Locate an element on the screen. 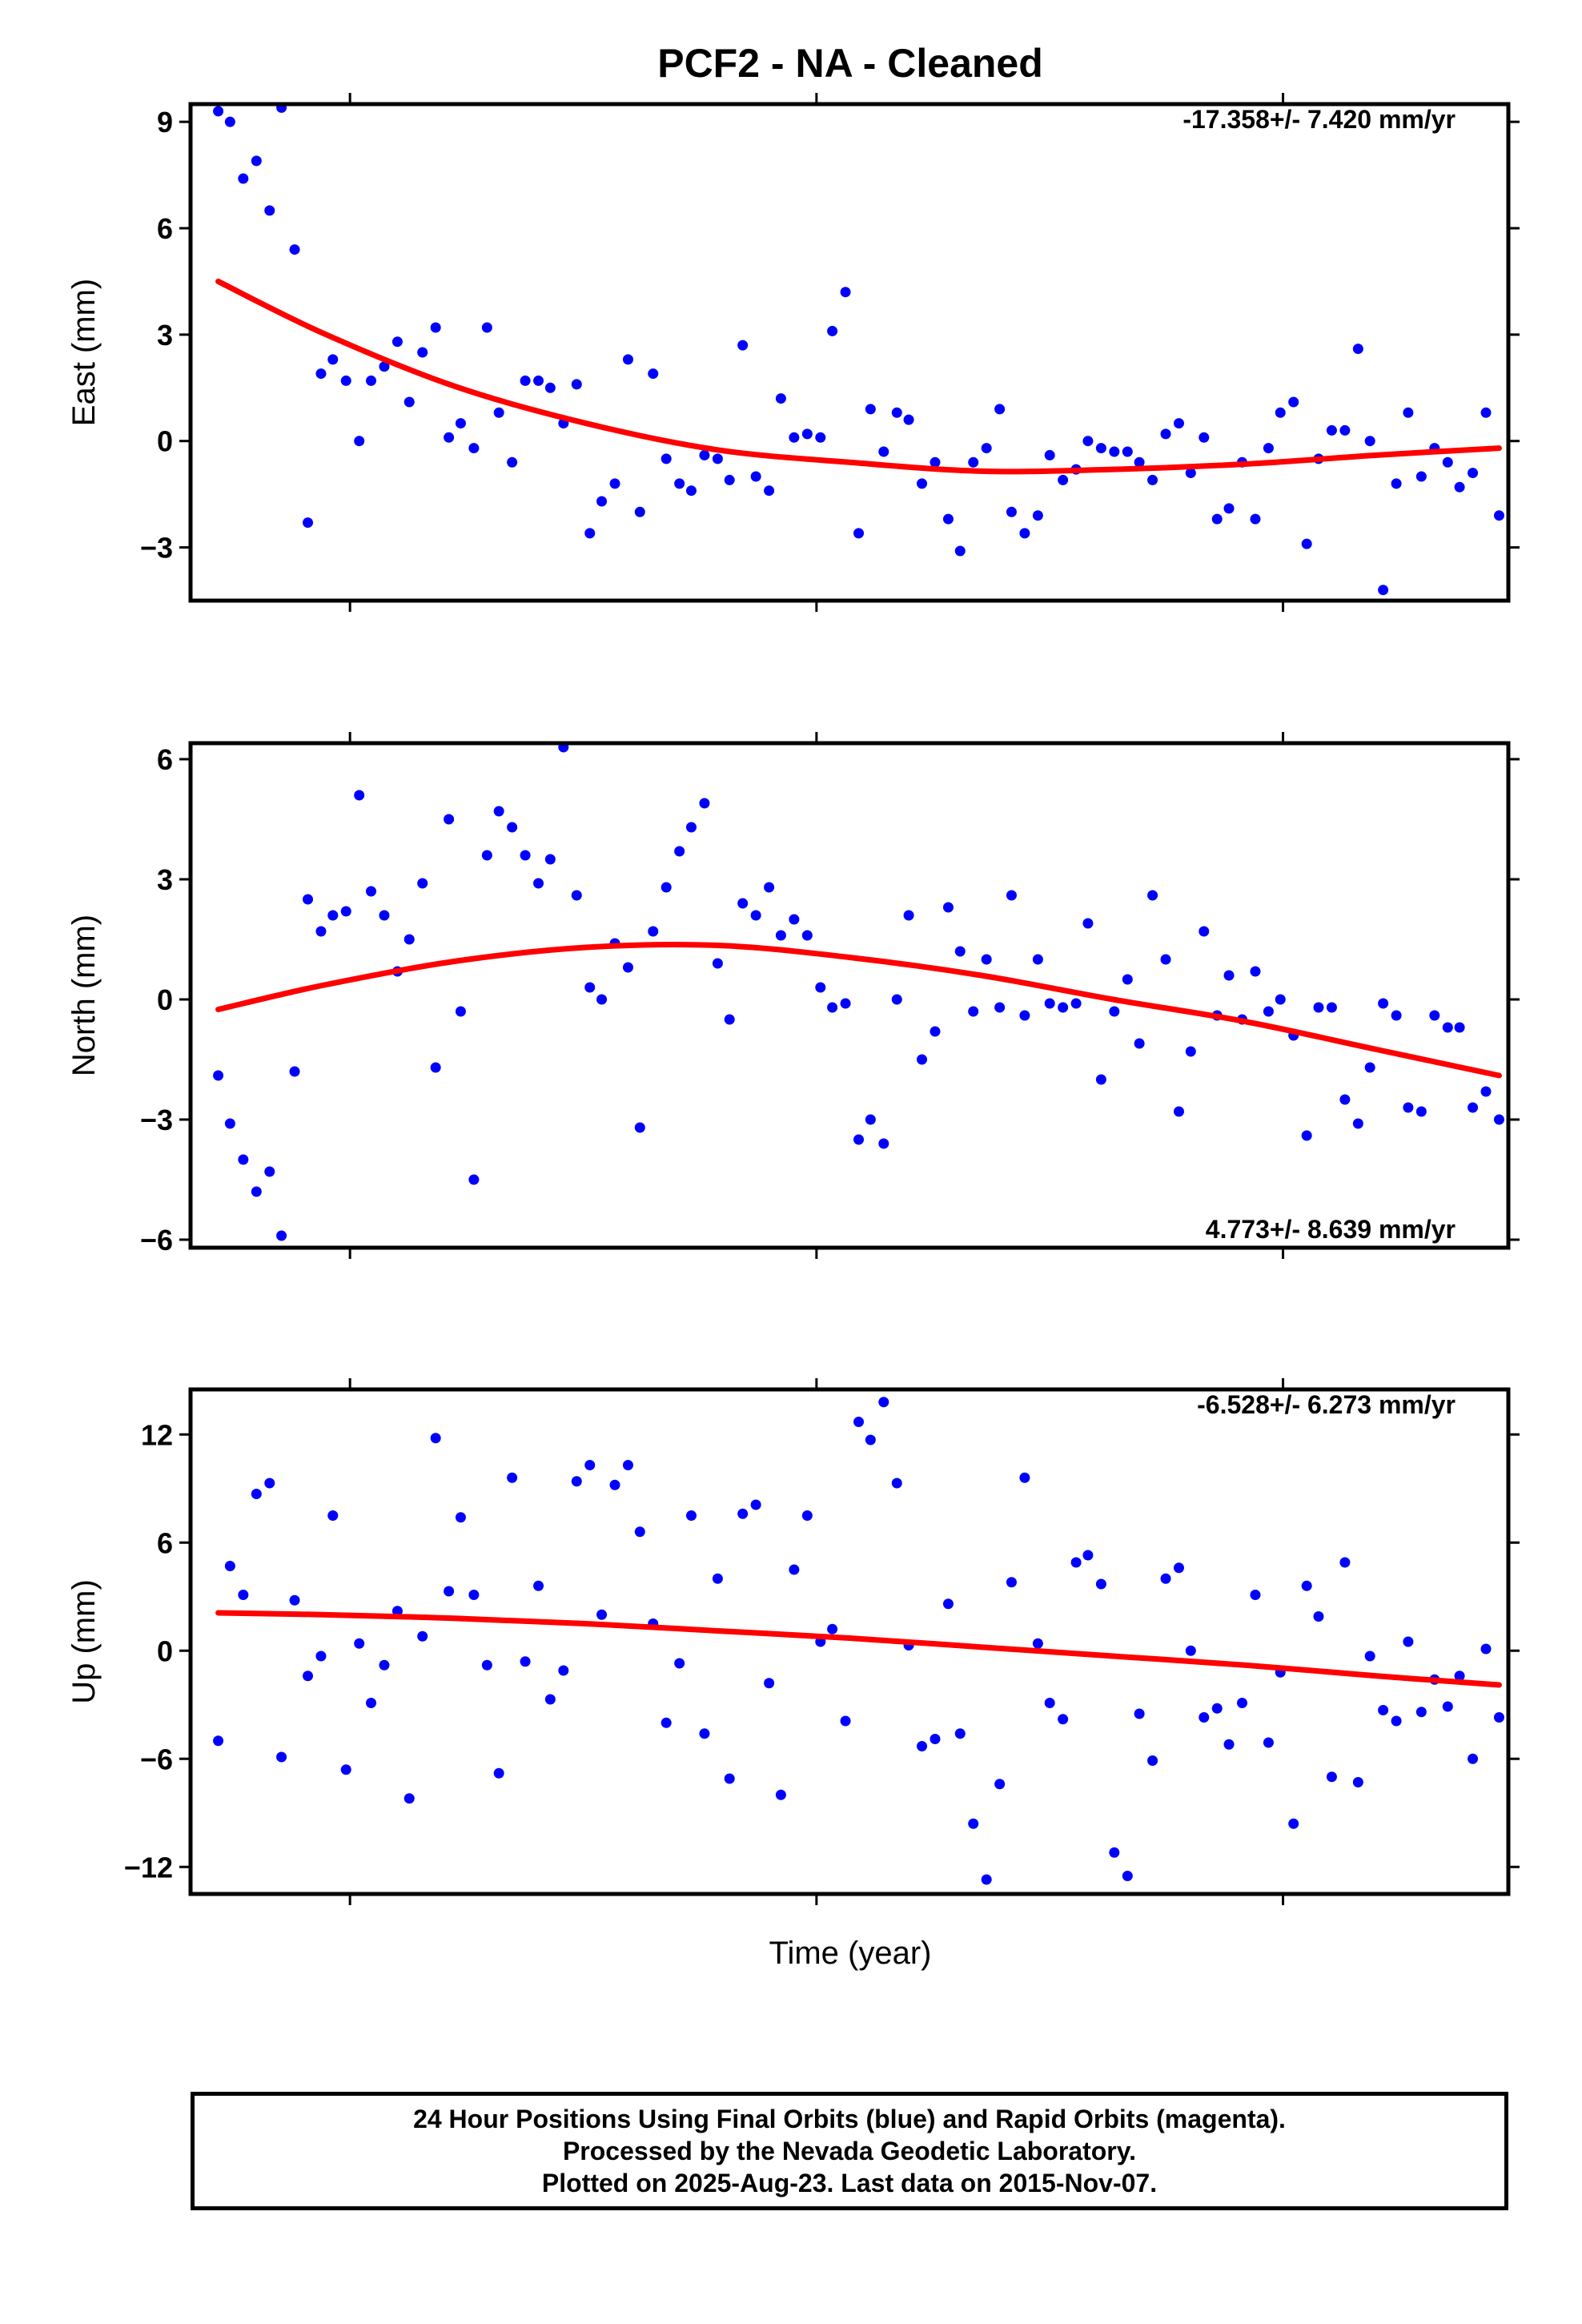  up-rate-label: -6.528+/- 6.273 mm/yr is located at coordinates (1327, 1404).